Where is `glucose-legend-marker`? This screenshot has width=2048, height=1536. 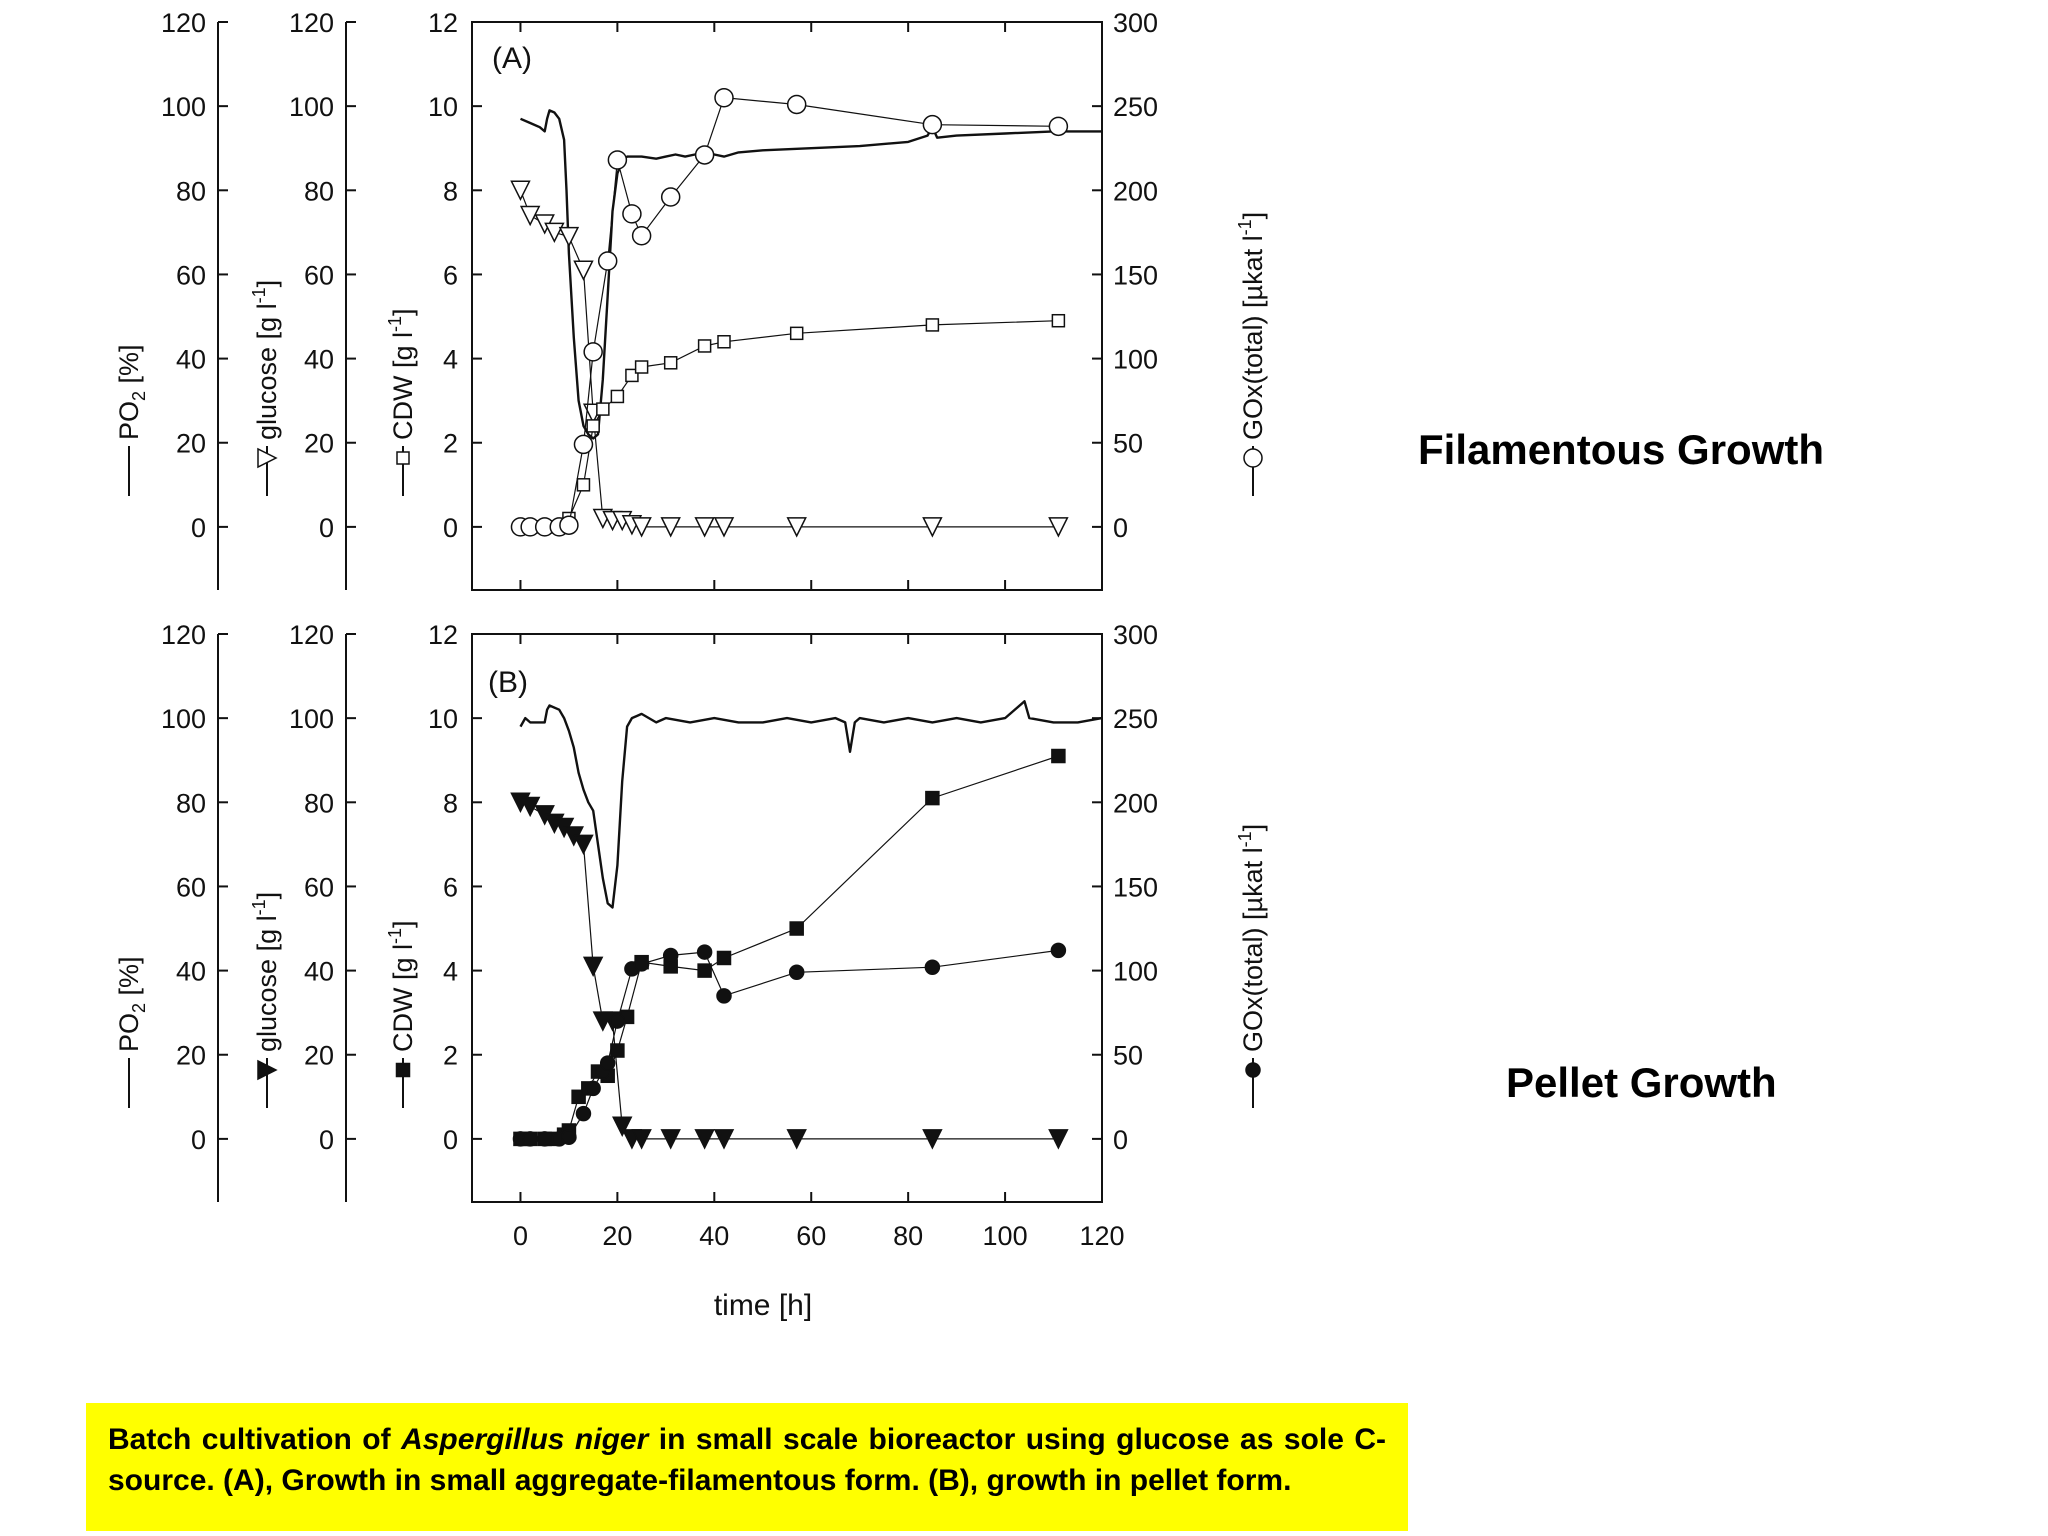
glucose-legend-marker is located at coordinates (267, 458).